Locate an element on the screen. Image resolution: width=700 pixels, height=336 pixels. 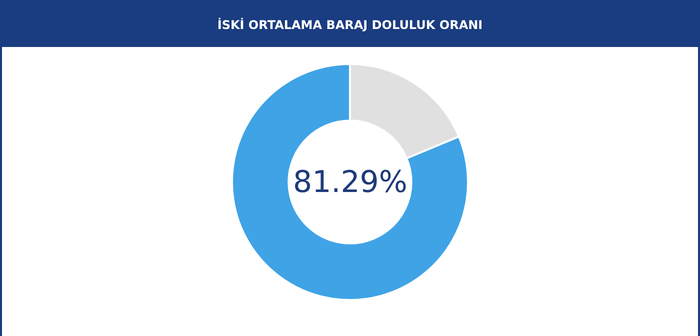
chart-title: İSKİ ORTALAMA BARAJ DOLULUK ORANI is located at coordinates (350, 24).